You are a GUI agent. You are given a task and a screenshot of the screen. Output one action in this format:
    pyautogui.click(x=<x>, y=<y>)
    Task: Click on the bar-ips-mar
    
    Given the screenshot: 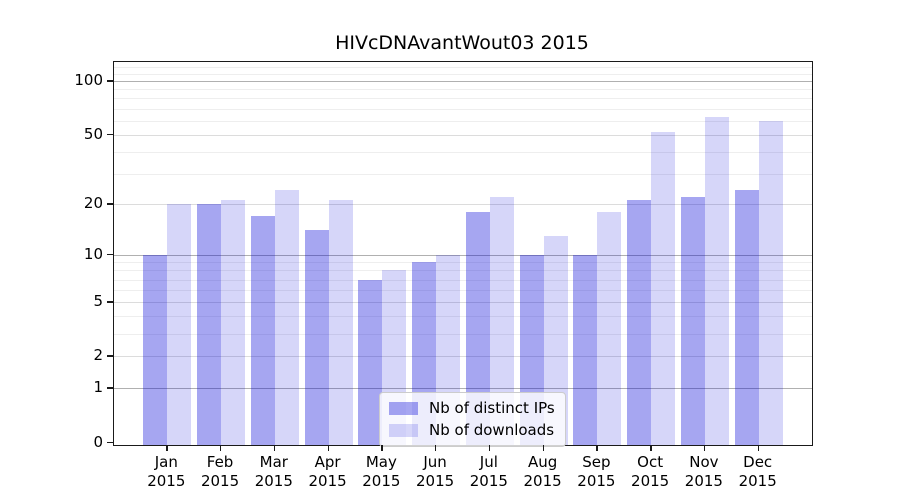 What is the action you would take?
    pyautogui.click(x=262, y=330)
    